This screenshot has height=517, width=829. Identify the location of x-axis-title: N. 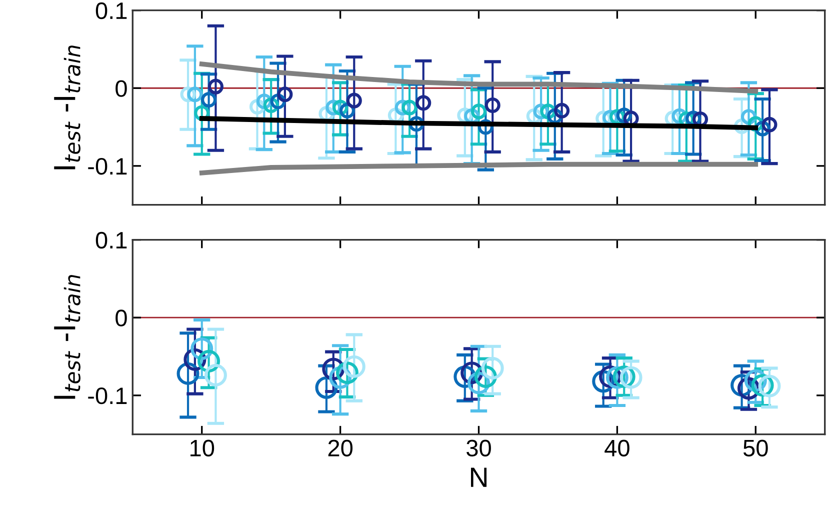
(478, 477).